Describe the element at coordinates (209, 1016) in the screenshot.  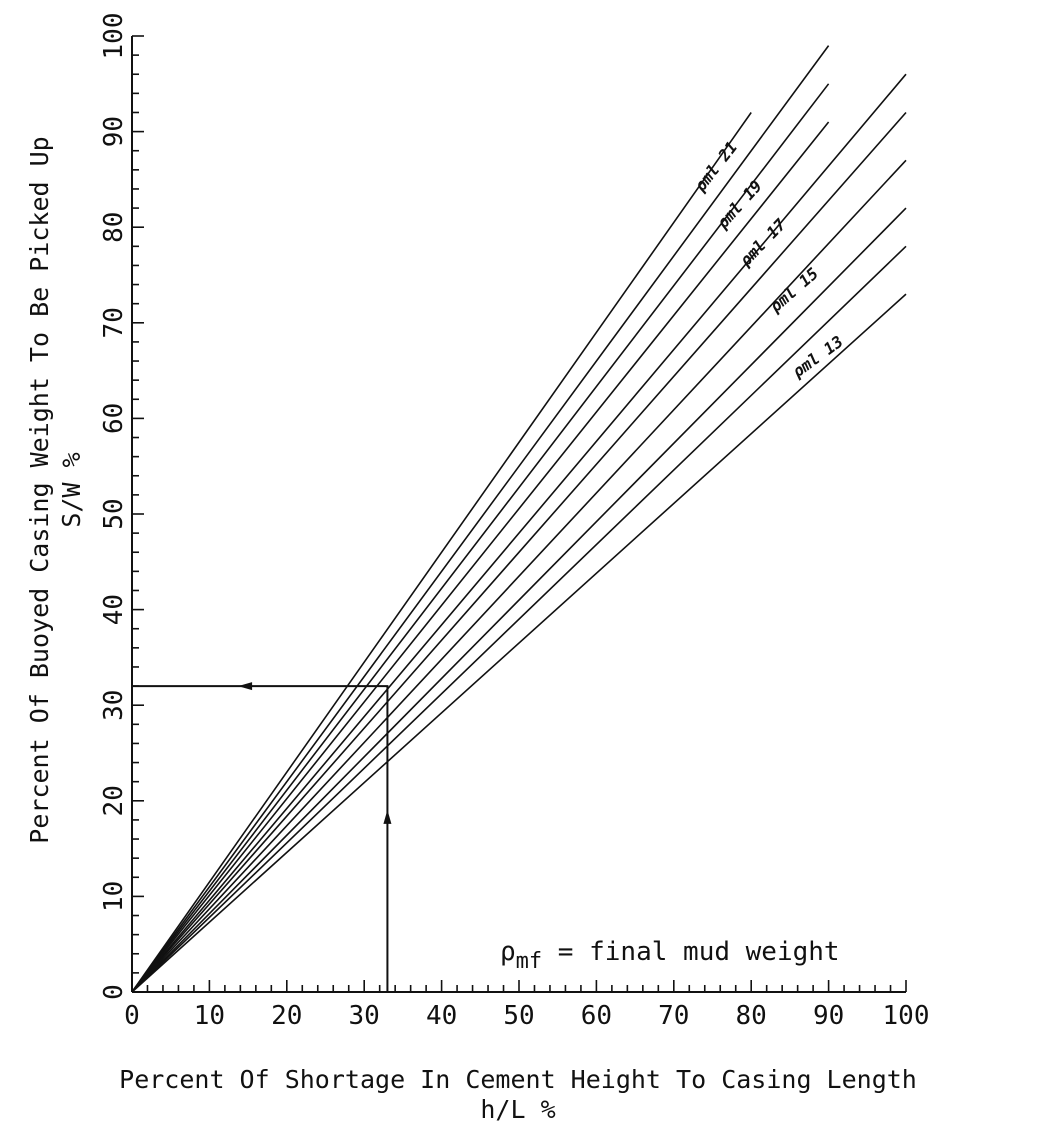
I see `x-tick-label: 10` at that location.